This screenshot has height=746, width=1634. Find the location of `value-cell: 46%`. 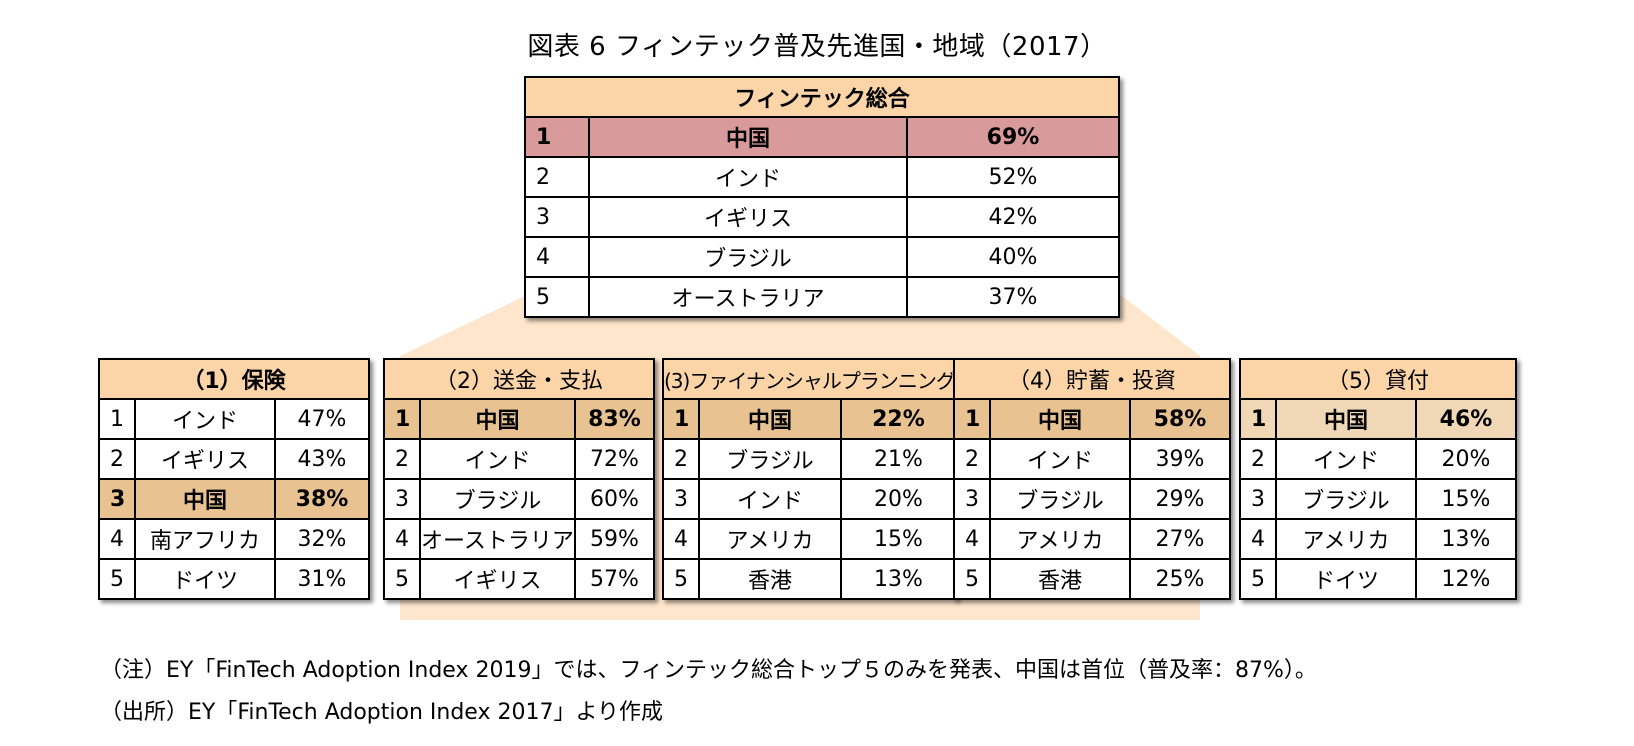

value-cell: 46% is located at coordinates (1466, 419).